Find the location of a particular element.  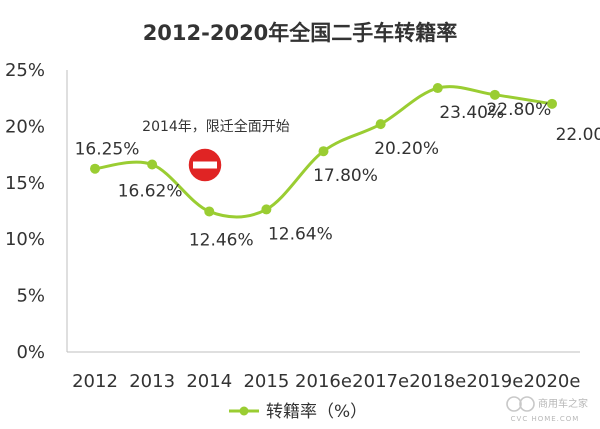

x-tick-label: 2013 is located at coordinates (152, 381).